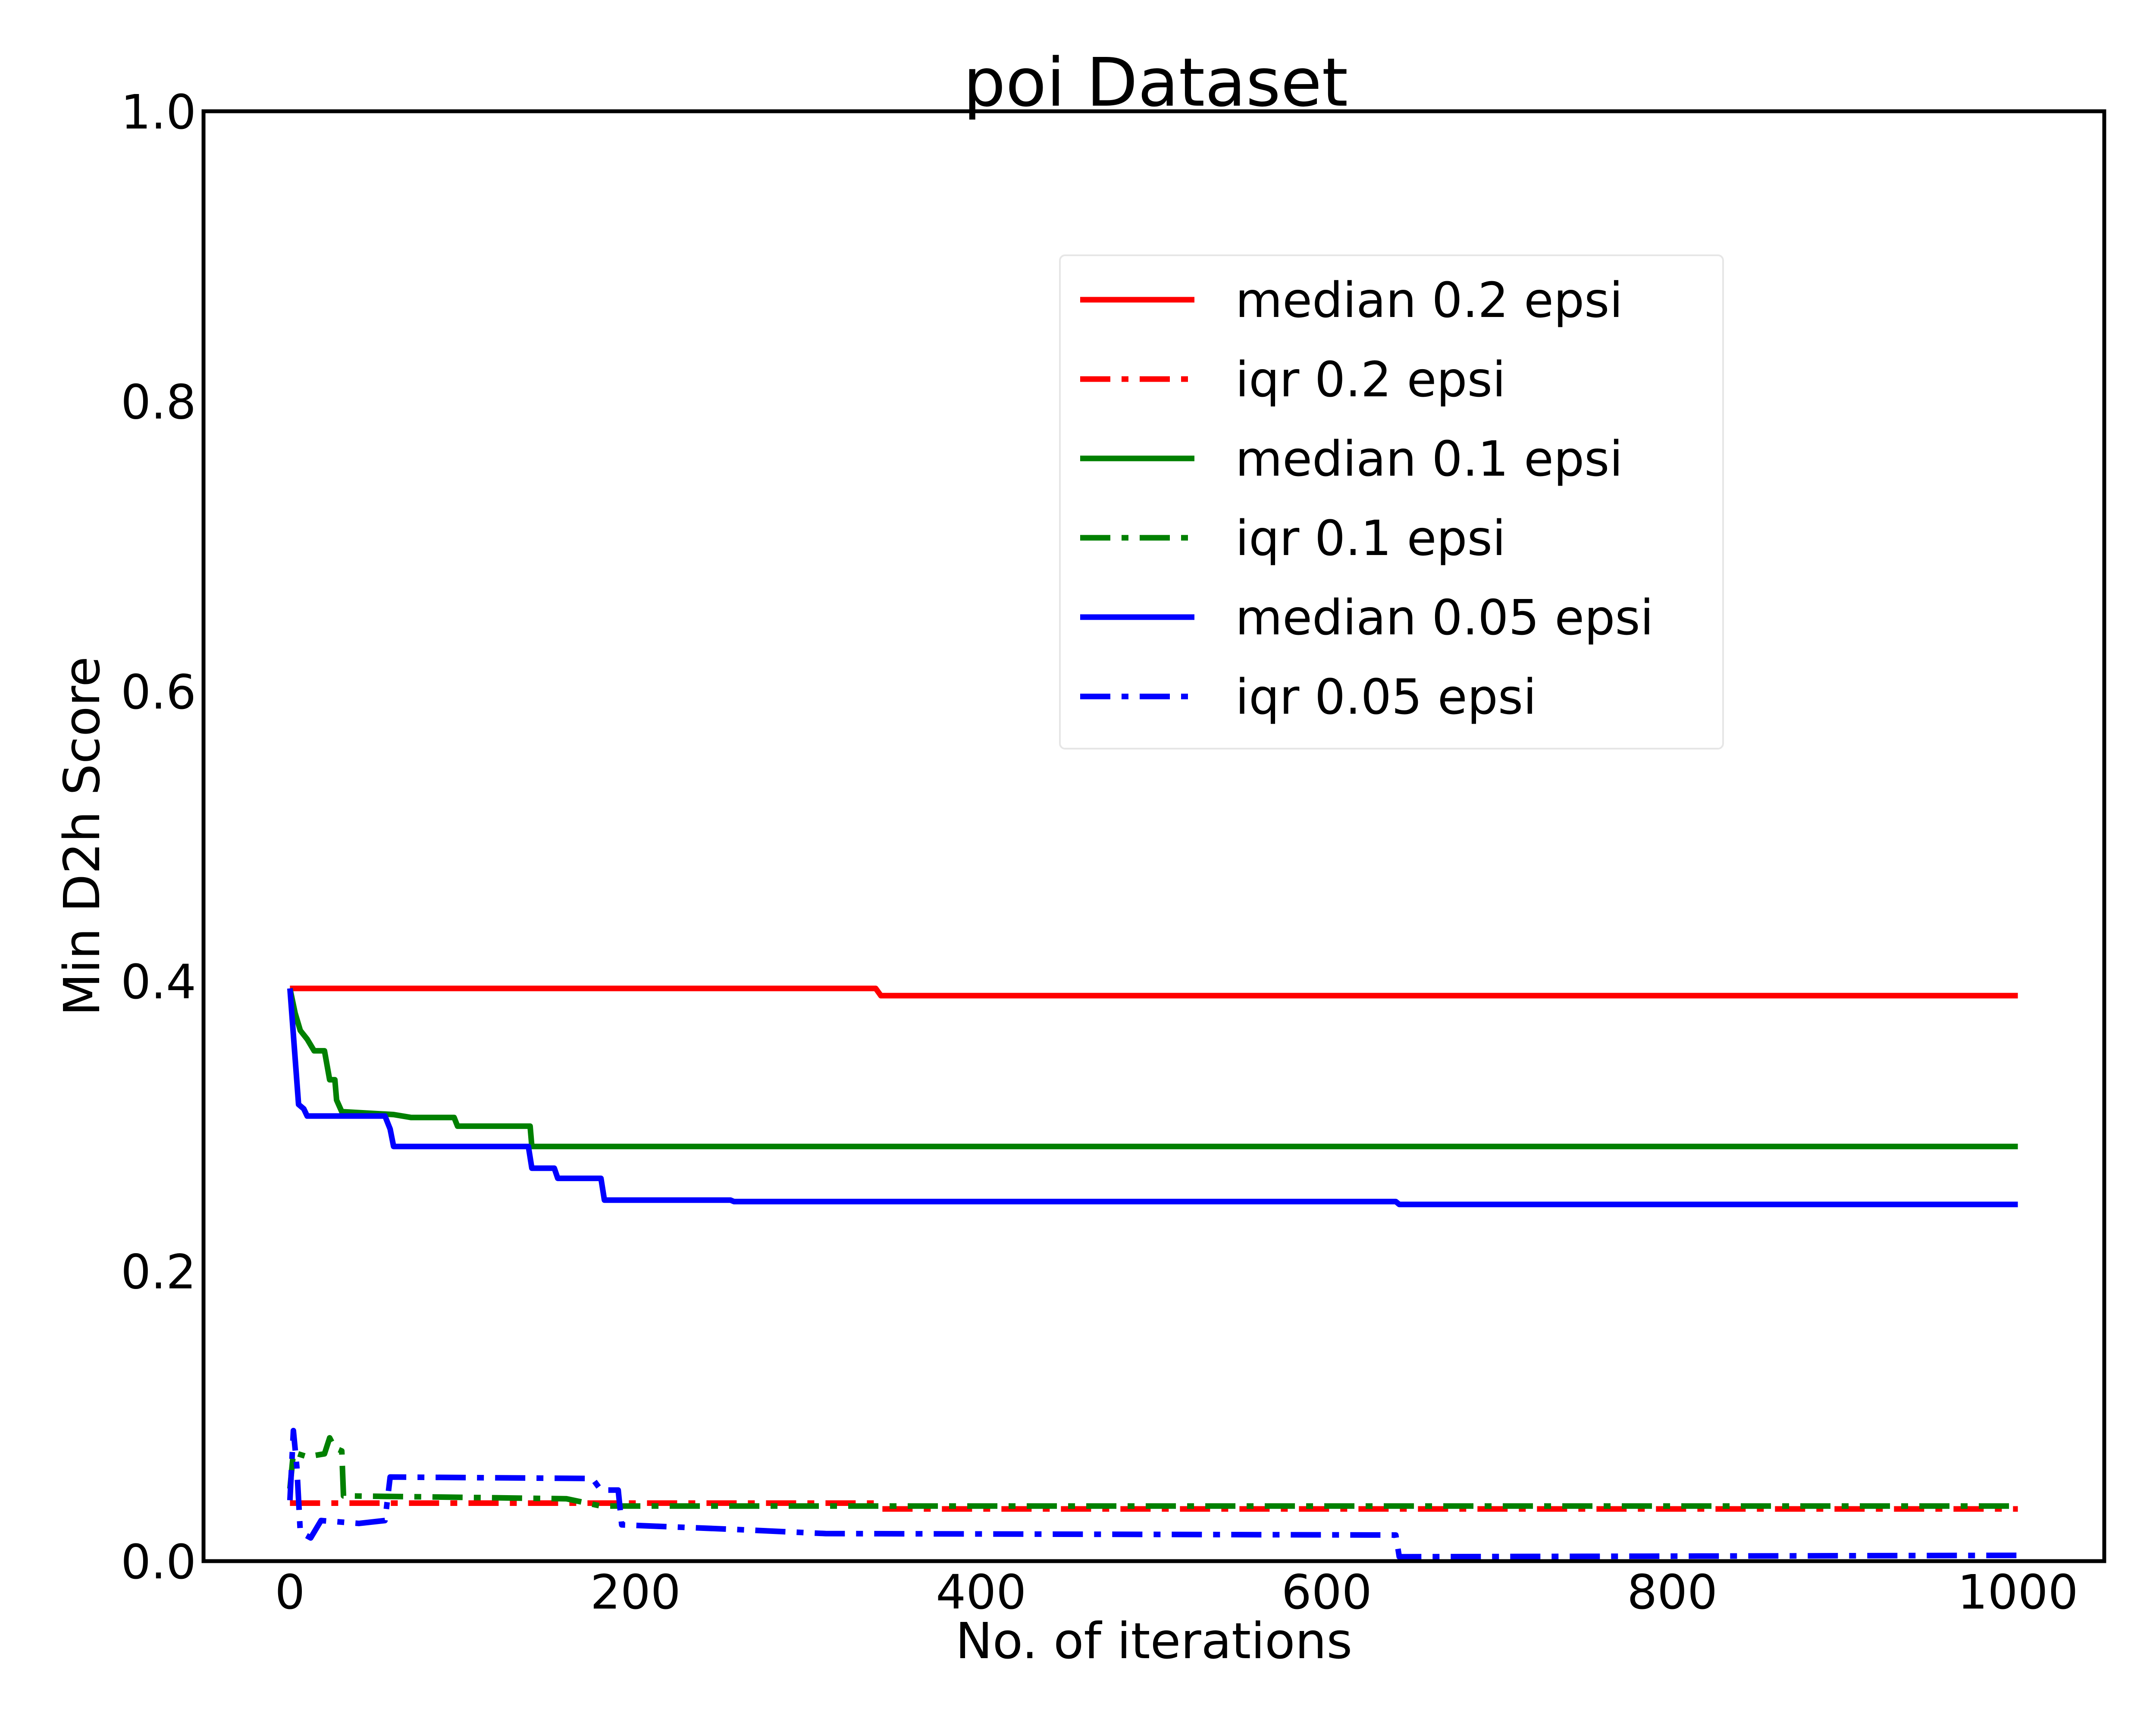 This screenshot has width=2156, height=1725. Describe the element at coordinates (1176, 1593) in the screenshot. I see `x-axis-ticks: 0 200 400 600 800 1000` at that location.